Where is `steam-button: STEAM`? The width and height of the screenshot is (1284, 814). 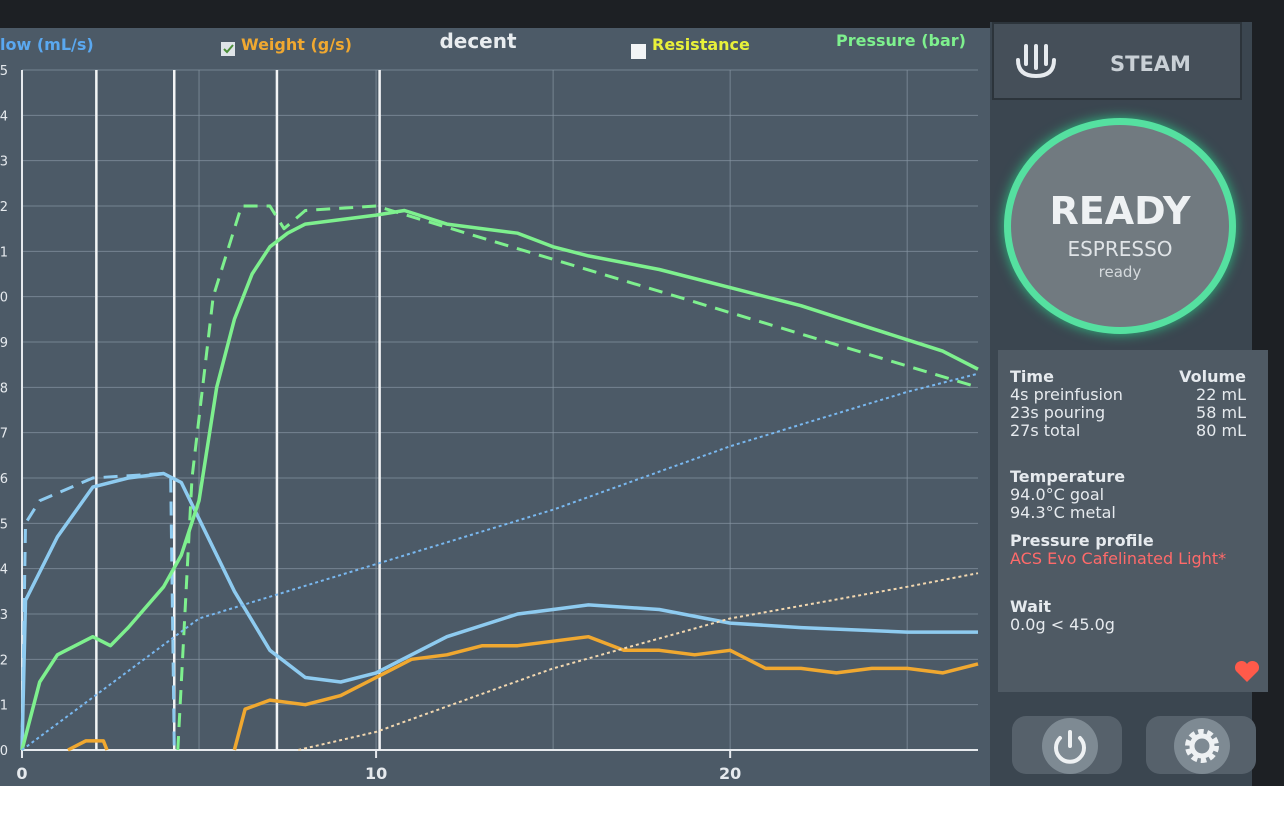
steam-button: STEAM is located at coordinates (1117, 61).